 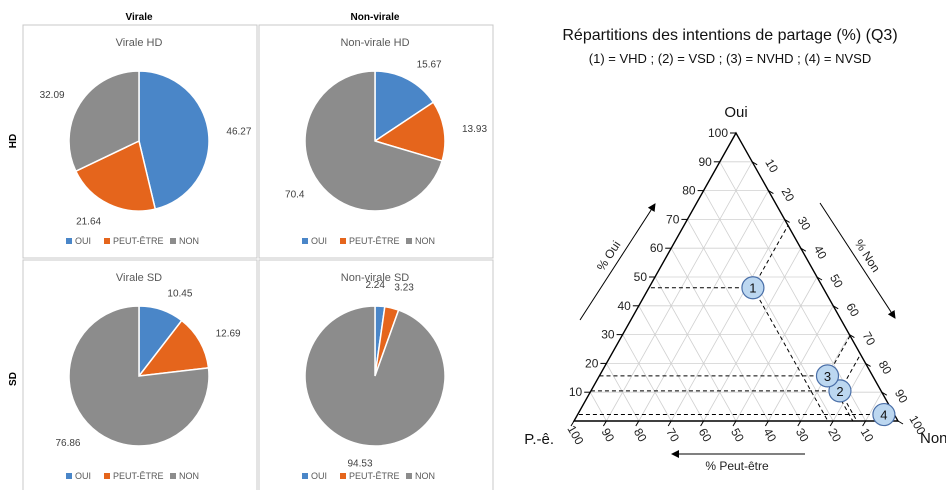 What do you see at coordinates (820, 252) in the screenshot?
I see `tick-label-non: 40` at bounding box center [820, 252].